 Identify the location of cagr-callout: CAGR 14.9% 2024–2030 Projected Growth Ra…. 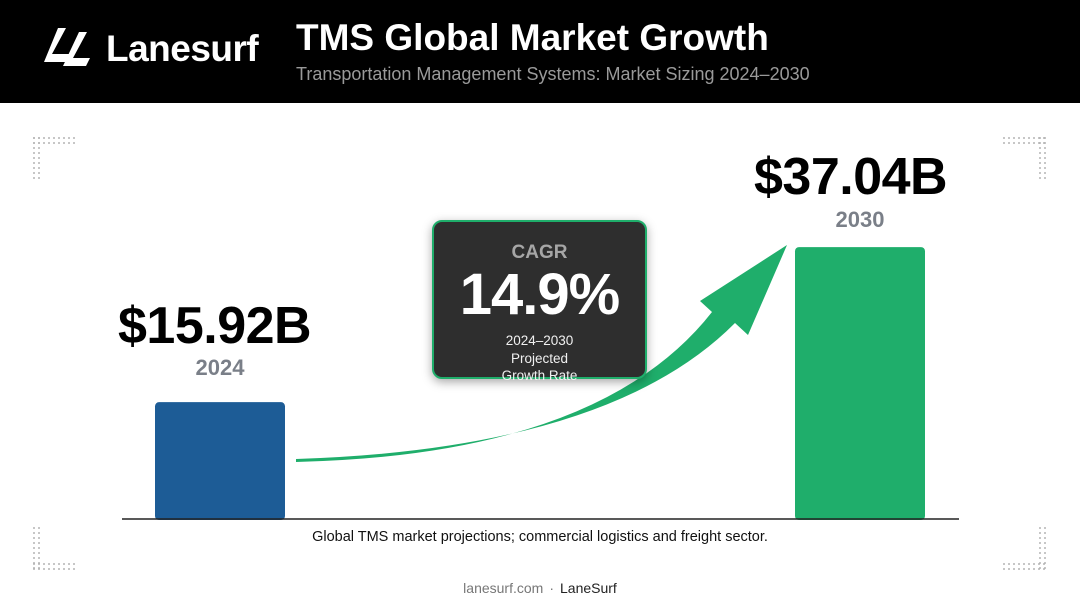
(539, 301).